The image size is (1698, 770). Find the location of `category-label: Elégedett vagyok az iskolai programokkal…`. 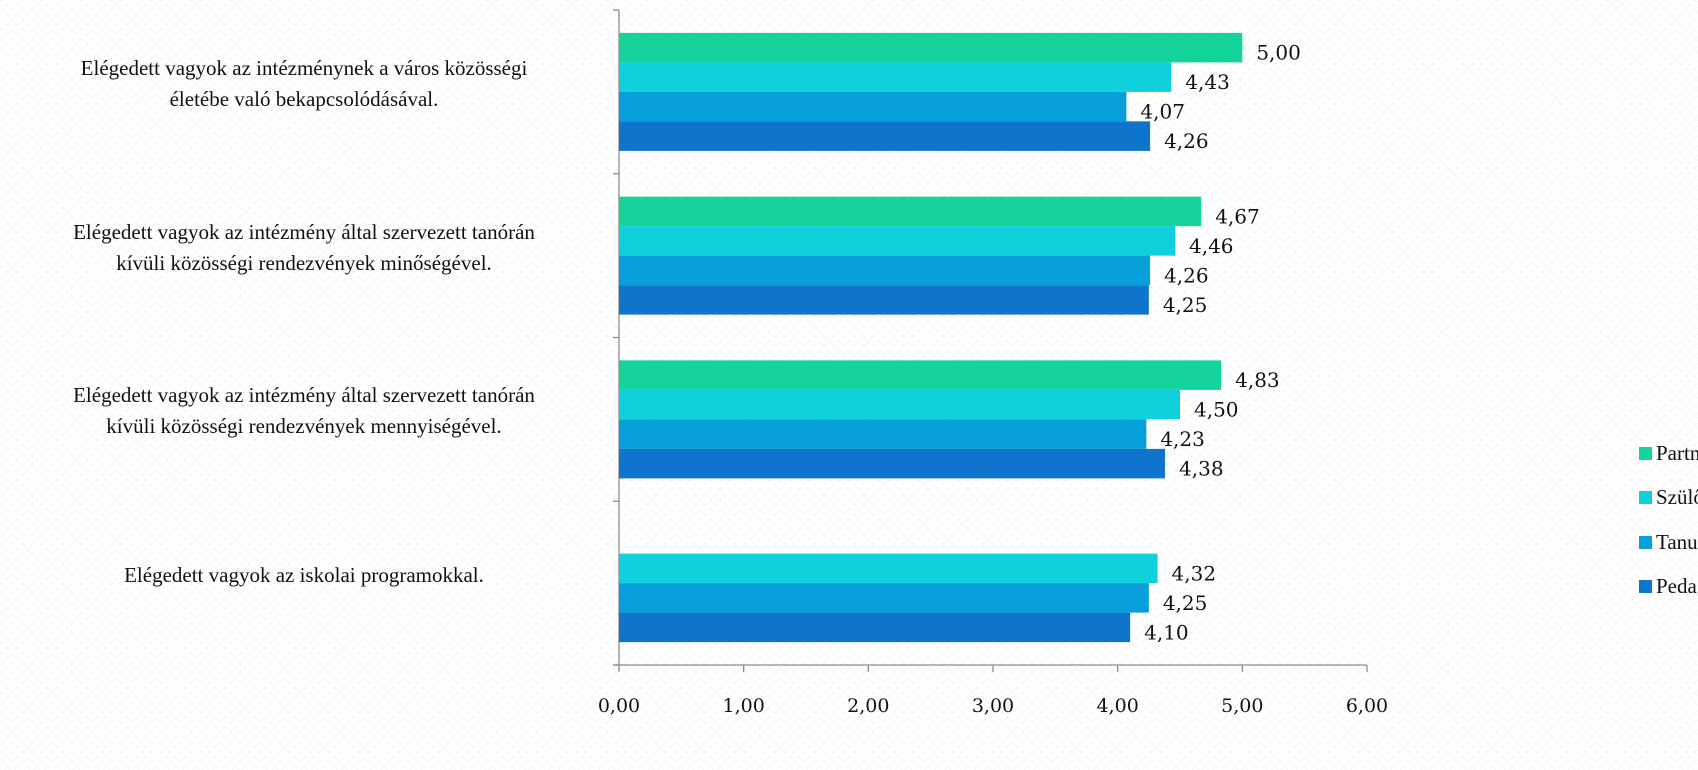

category-label: Elégedett vagyok az iskolai programokkal… is located at coordinates (304, 575).